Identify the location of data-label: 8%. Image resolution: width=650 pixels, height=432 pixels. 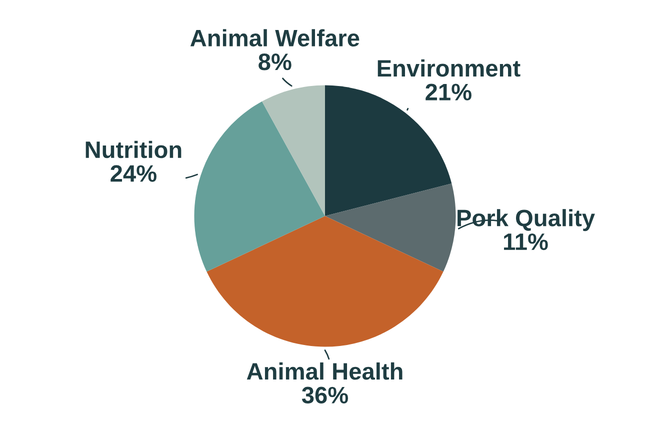
(275, 62).